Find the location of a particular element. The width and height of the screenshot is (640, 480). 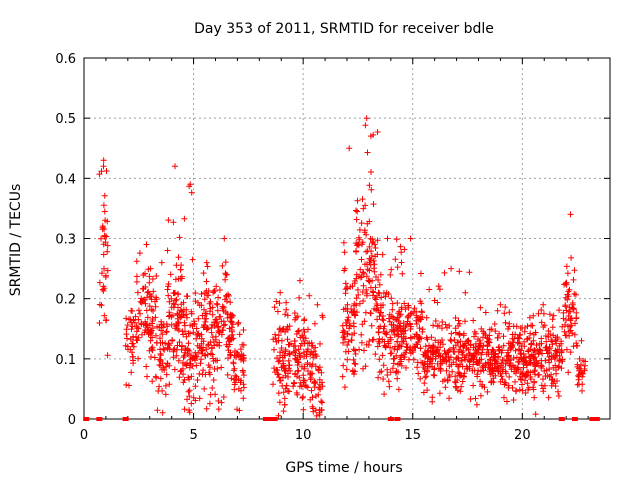

y-tick-label: 0.2 is located at coordinates (65, 300).